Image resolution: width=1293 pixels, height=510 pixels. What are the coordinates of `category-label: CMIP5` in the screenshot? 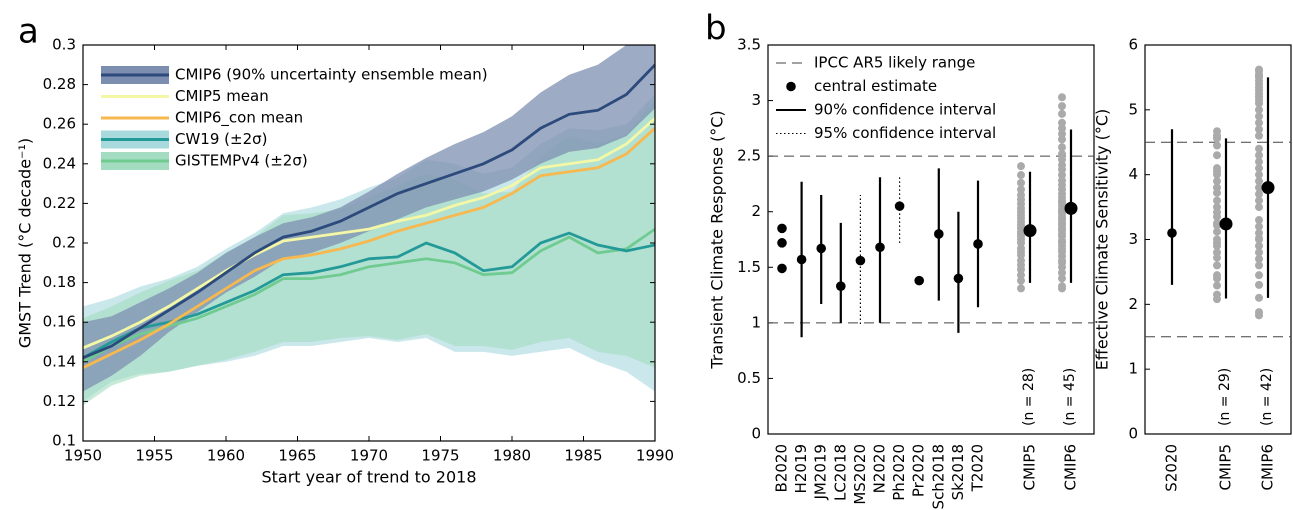 It's located at (1030, 467).